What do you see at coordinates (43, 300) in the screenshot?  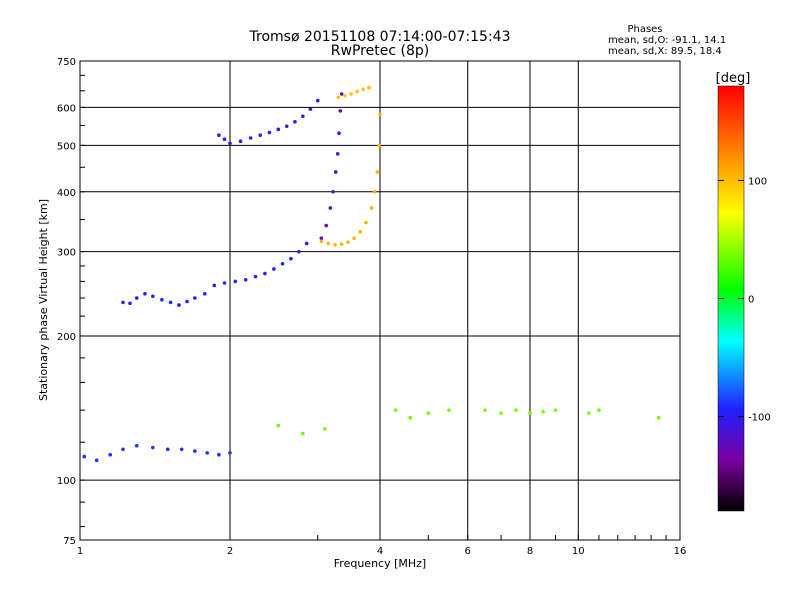 I see `y-axis-label: Stationary phase Virtual Height [km]` at bounding box center [43, 300].